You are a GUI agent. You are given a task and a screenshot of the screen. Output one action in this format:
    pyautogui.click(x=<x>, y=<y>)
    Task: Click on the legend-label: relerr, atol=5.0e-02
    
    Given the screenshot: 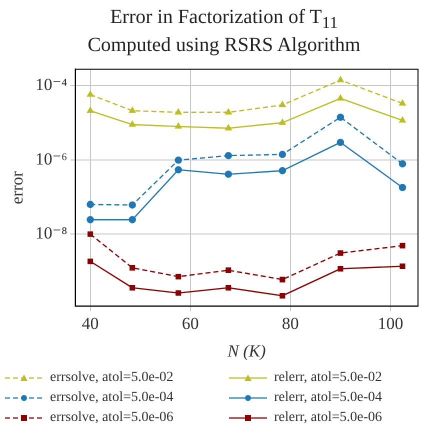 What is the action you would take?
    pyautogui.click(x=328, y=378)
    